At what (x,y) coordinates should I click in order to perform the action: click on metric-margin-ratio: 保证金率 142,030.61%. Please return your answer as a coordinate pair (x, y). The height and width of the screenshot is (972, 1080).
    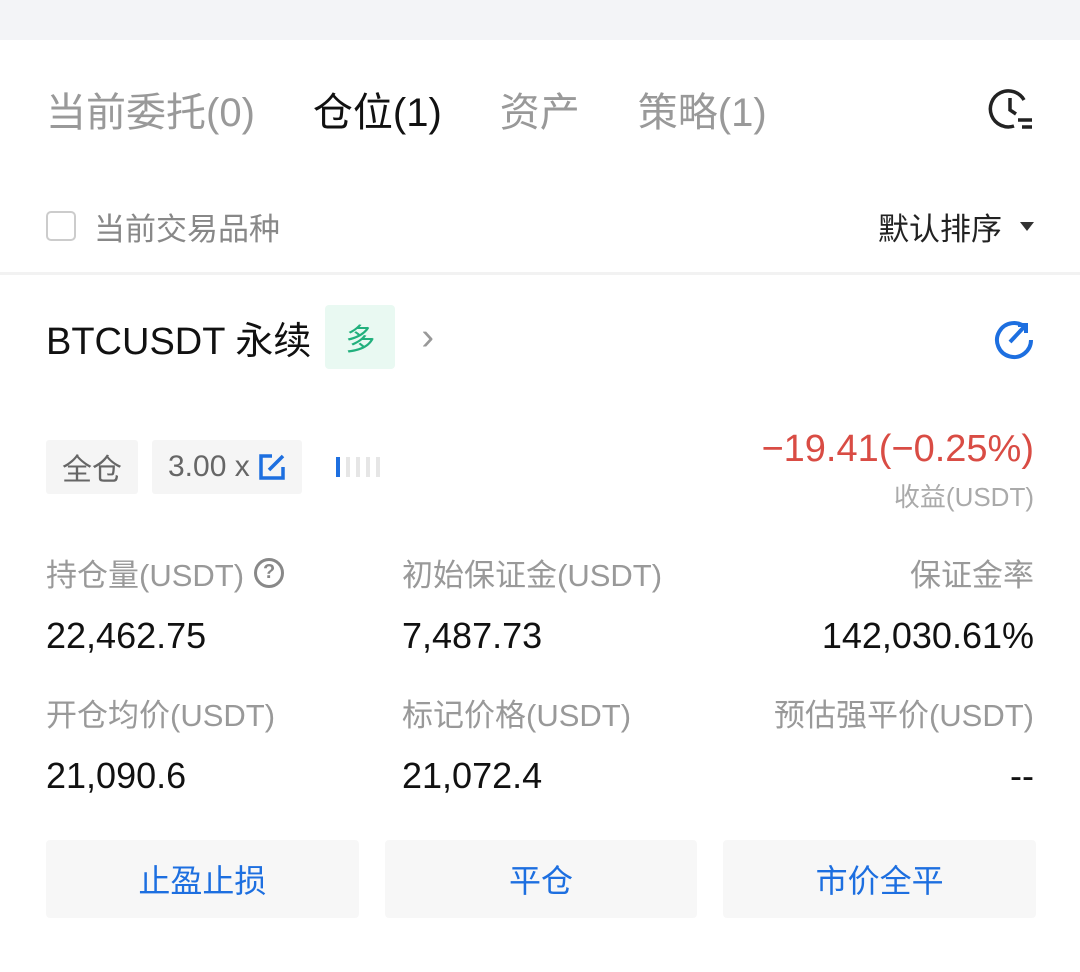
    Looking at the image, I should click on (876, 620).